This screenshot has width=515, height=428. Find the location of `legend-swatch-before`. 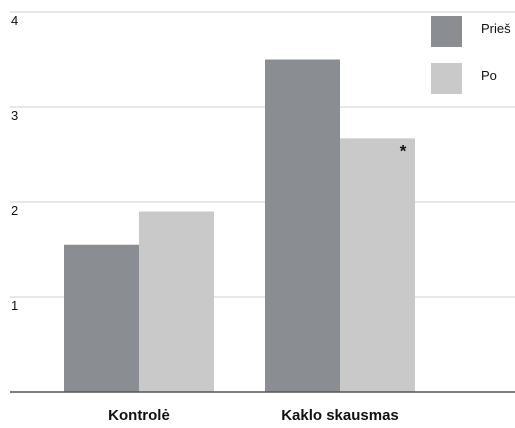

legend-swatch-before is located at coordinates (446, 31).